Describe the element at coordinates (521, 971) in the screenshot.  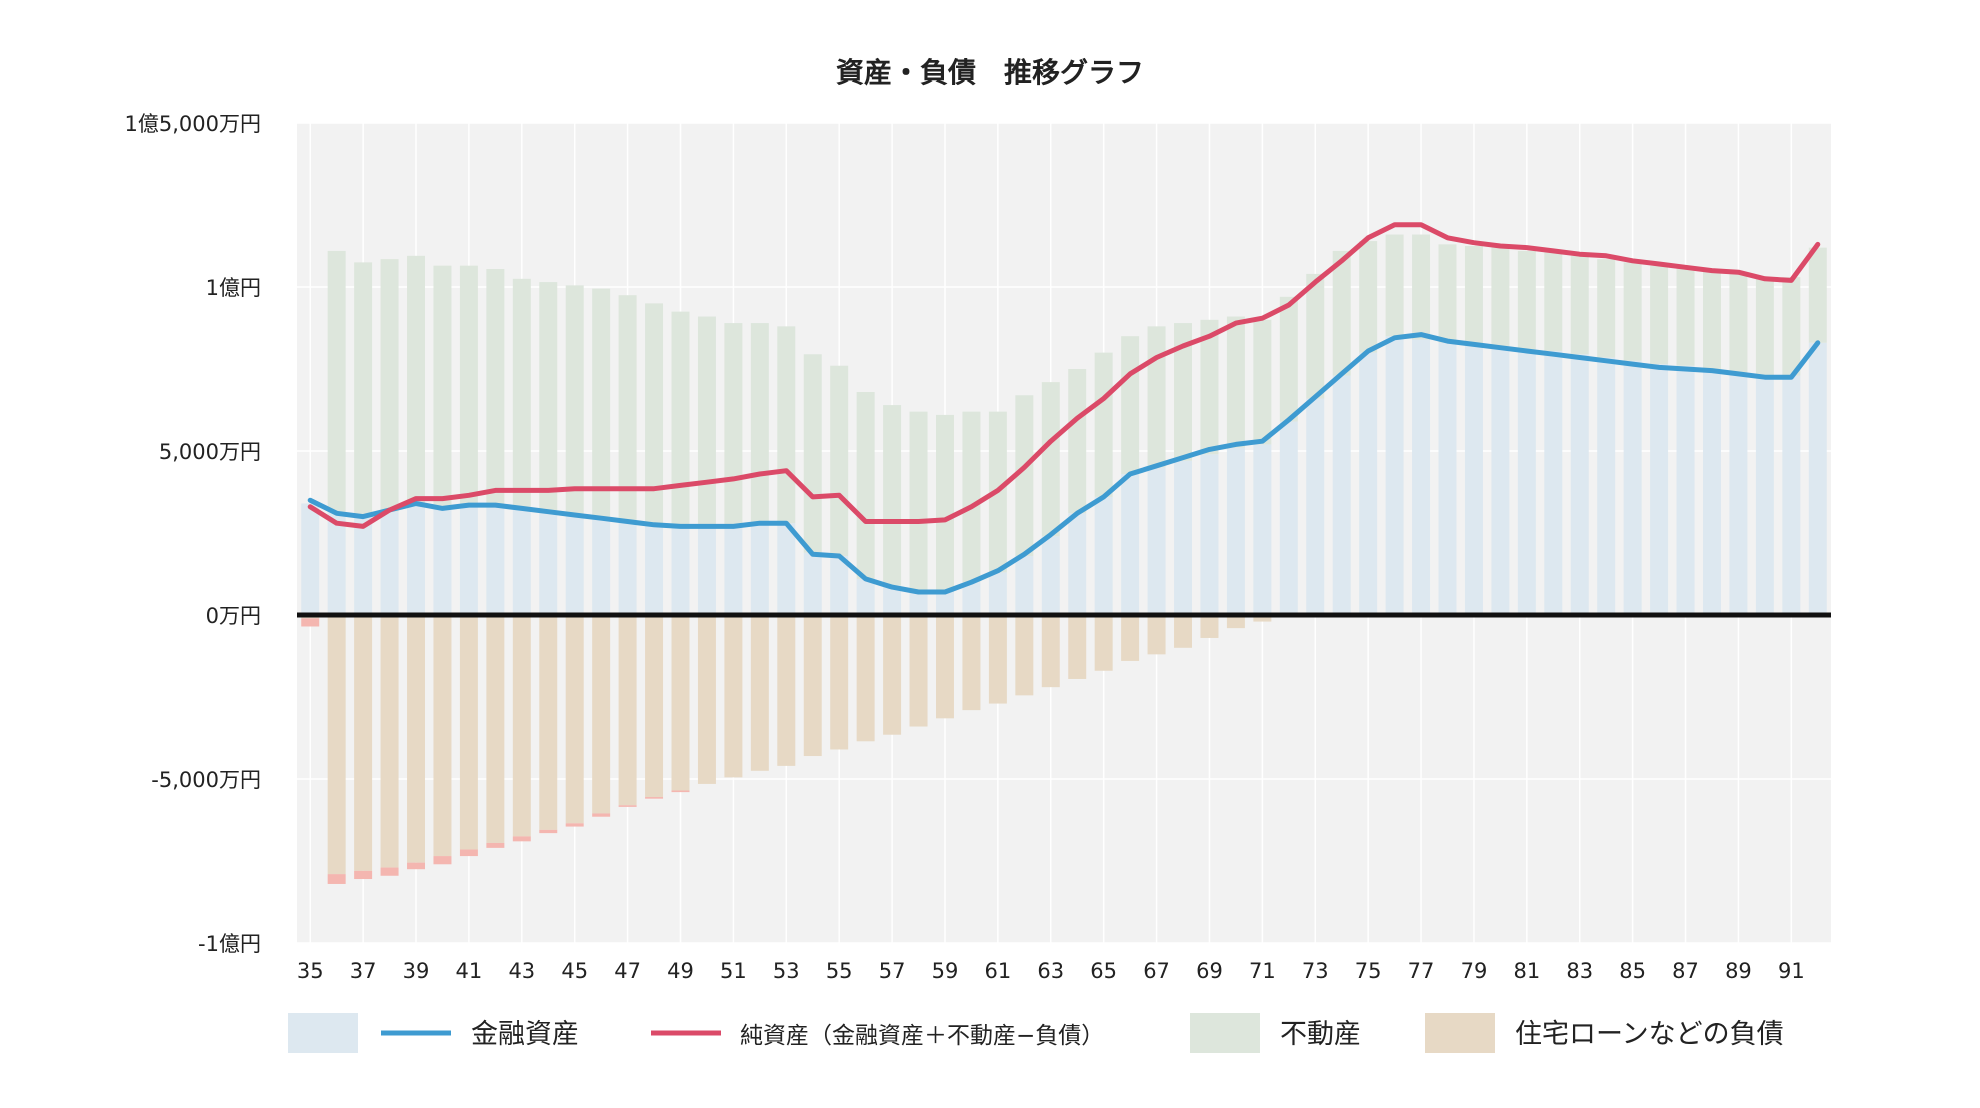
I see `x-tick-label: 43` at that location.